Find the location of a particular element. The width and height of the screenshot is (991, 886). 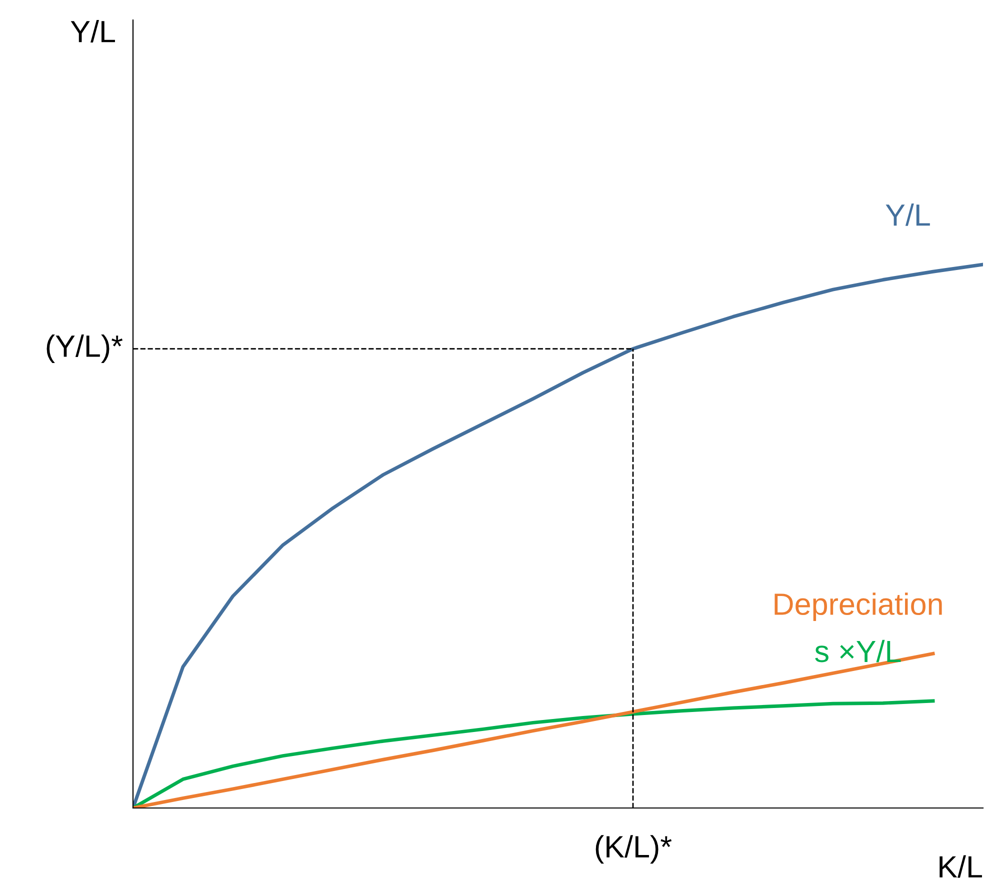

text: (K/L)* is located at coordinates (634, 849).